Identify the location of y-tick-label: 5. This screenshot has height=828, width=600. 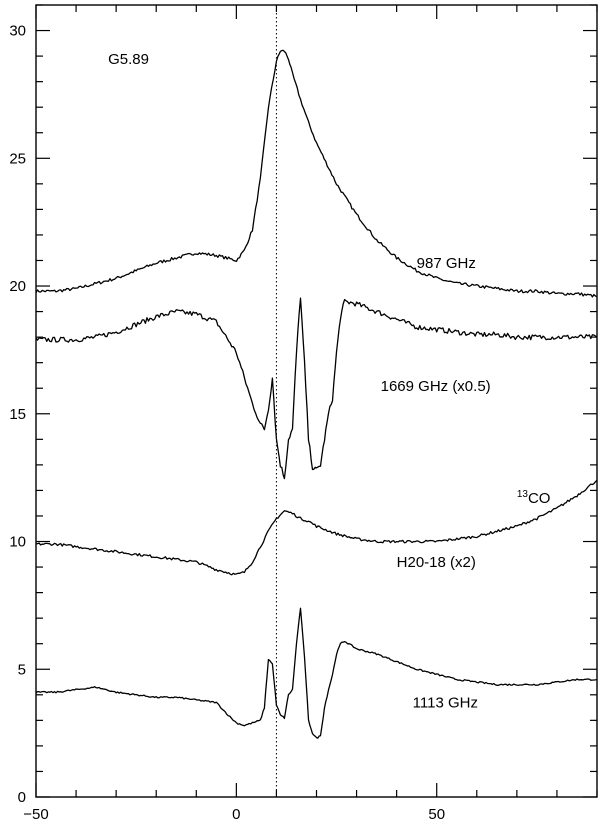
(22, 669).